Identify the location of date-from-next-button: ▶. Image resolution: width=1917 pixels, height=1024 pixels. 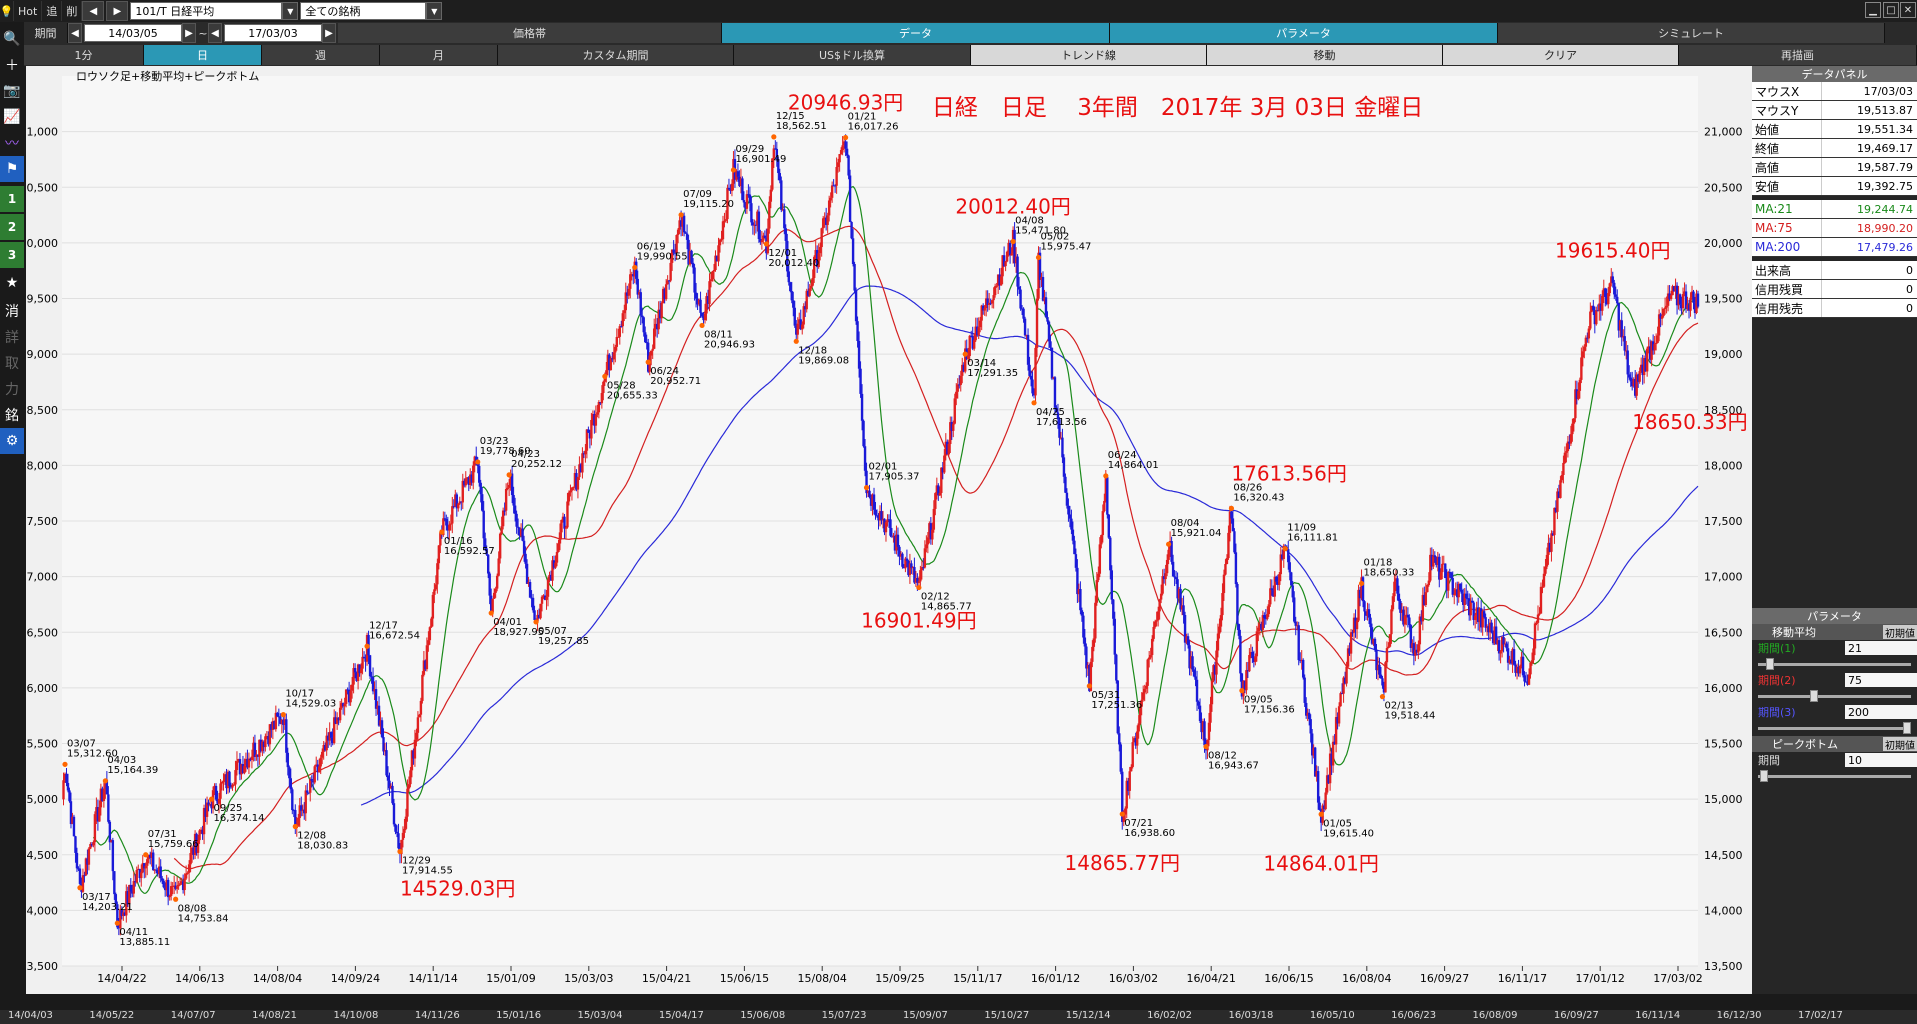
(189, 33).